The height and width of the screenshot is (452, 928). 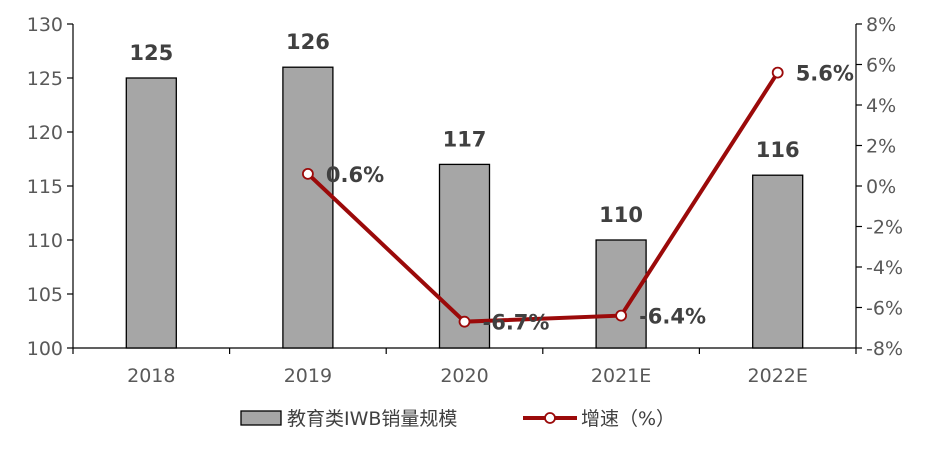 I want to click on left-y-tick-label: 115, so click(x=45, y=187).